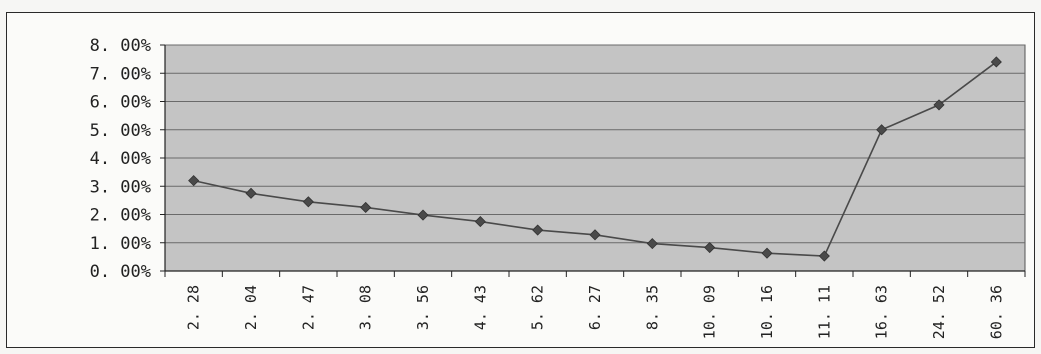 The image size is (1041, 354). I want to click on x-tick-label-5: 4. 43, so click(480, 307).